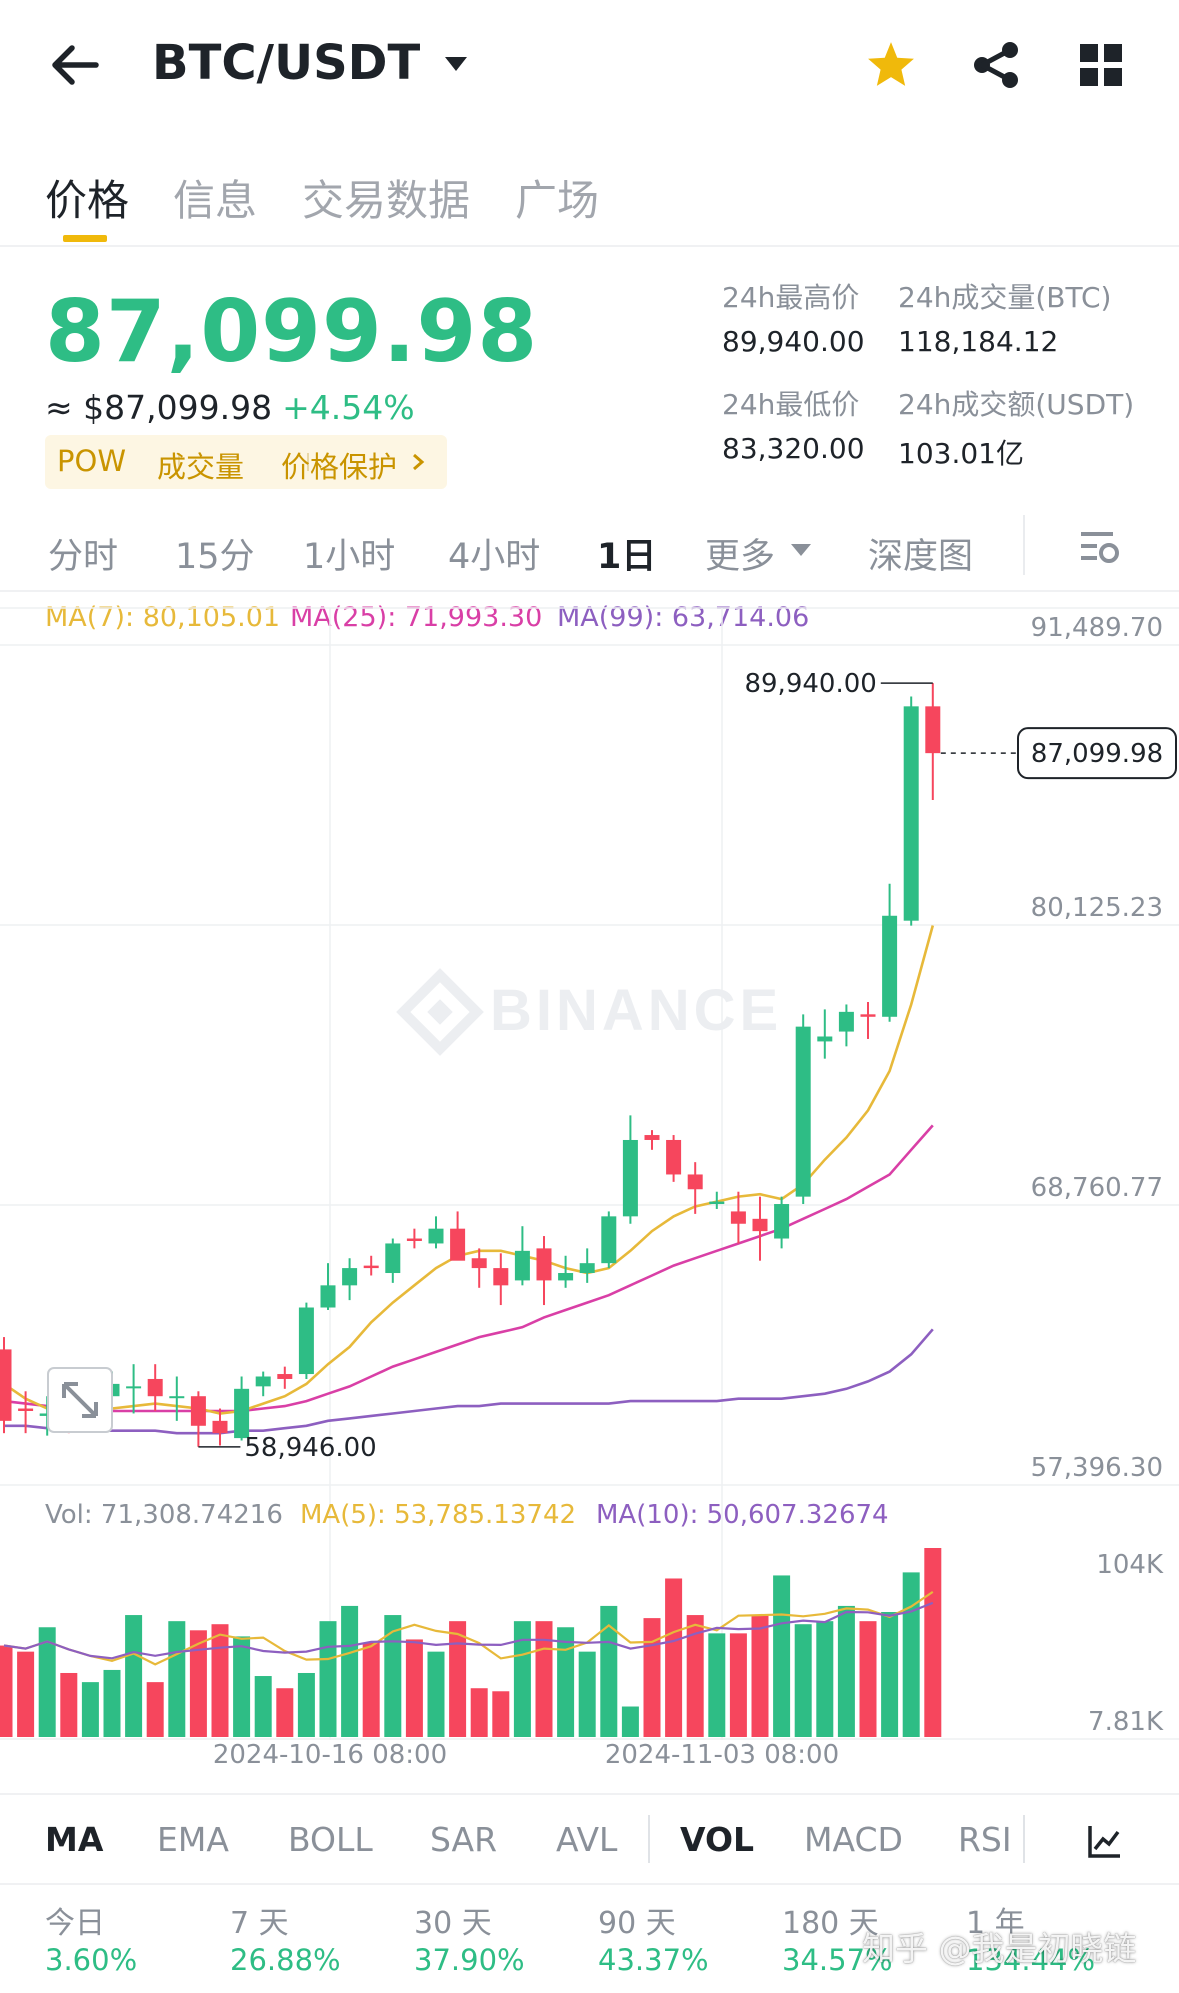 The width and height of the screenshot is (1179, 1993). Describe the element at coordinates (1024, 545) in the screenshot. I see `timeframe-divider` at that location.